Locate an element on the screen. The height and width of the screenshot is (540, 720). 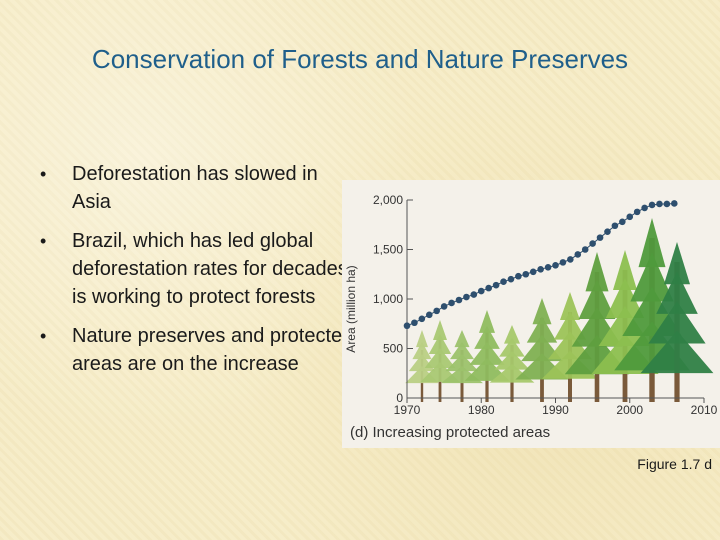
y-tick-label: 1,500 is located at coordinates (388, 250).